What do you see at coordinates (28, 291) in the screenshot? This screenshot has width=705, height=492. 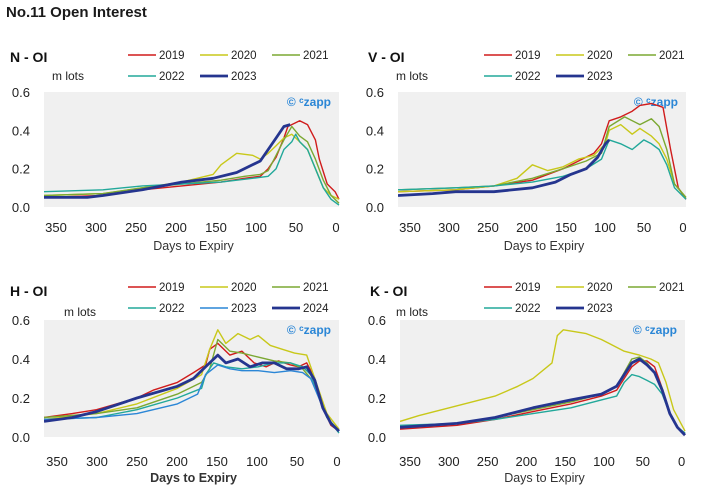 I see `chart-title: H - OI` at bounding box center [28, 291].